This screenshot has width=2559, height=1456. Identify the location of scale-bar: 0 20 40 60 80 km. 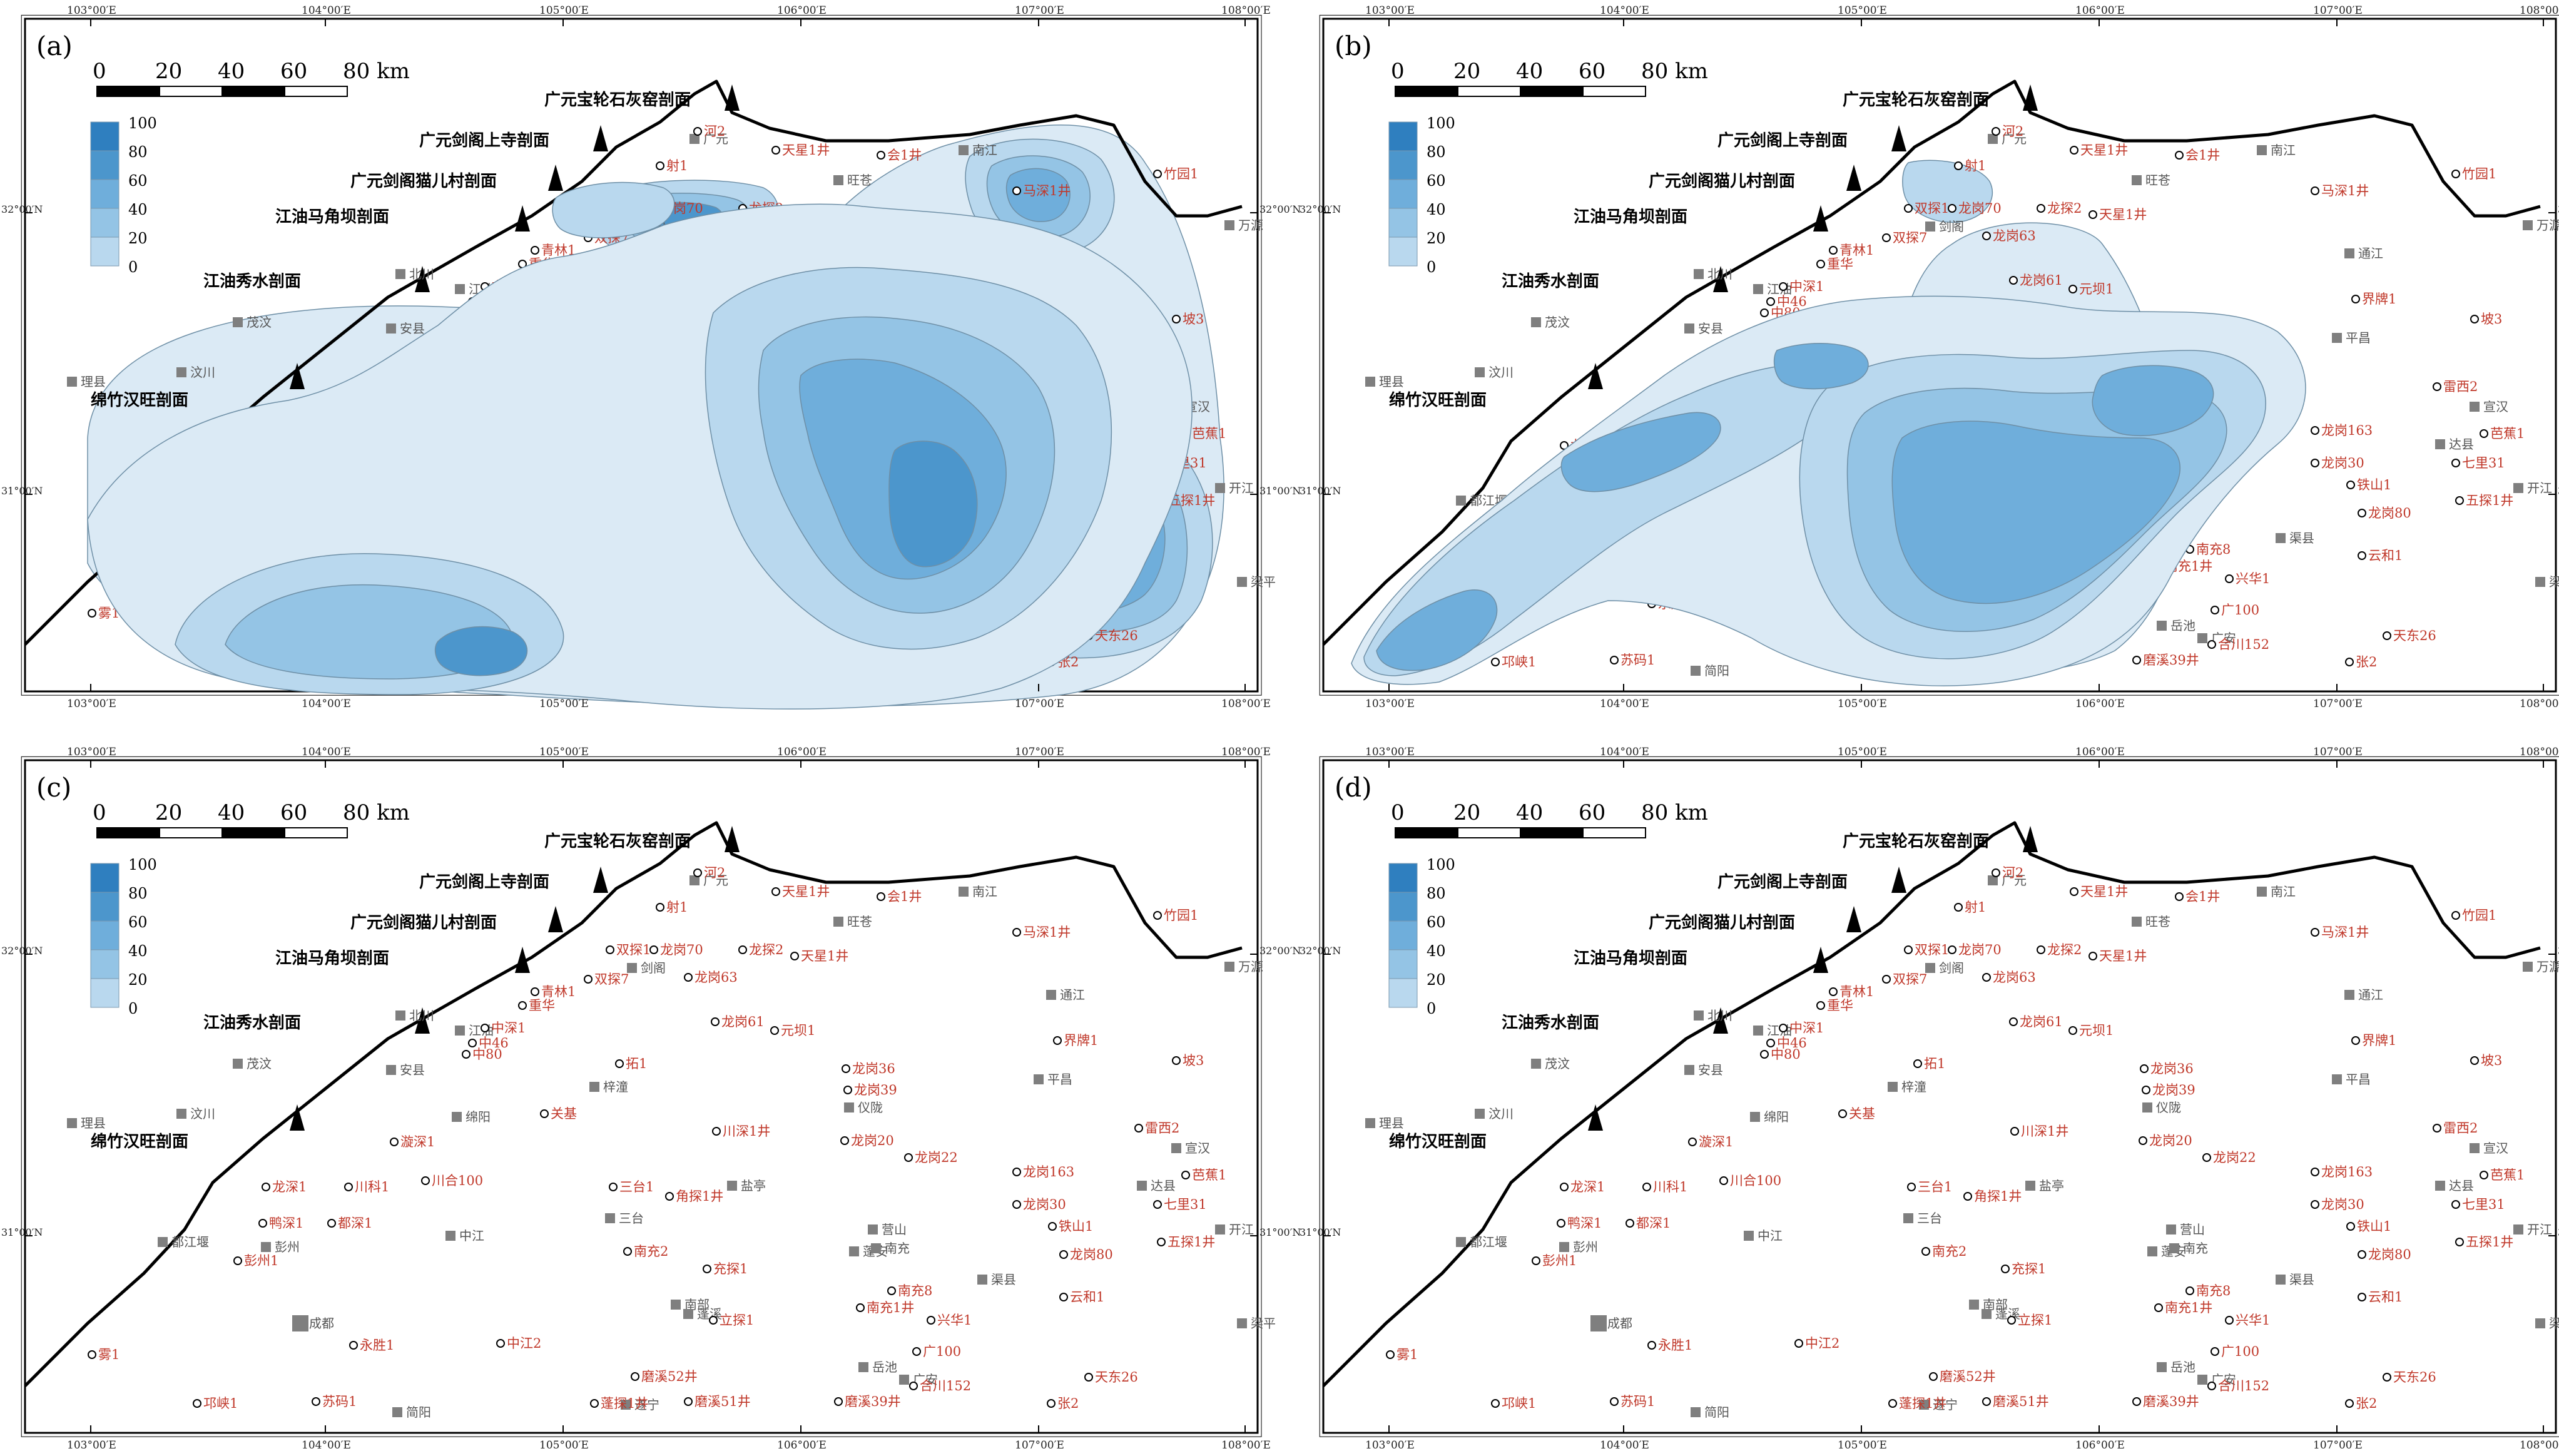
(1549, 819).